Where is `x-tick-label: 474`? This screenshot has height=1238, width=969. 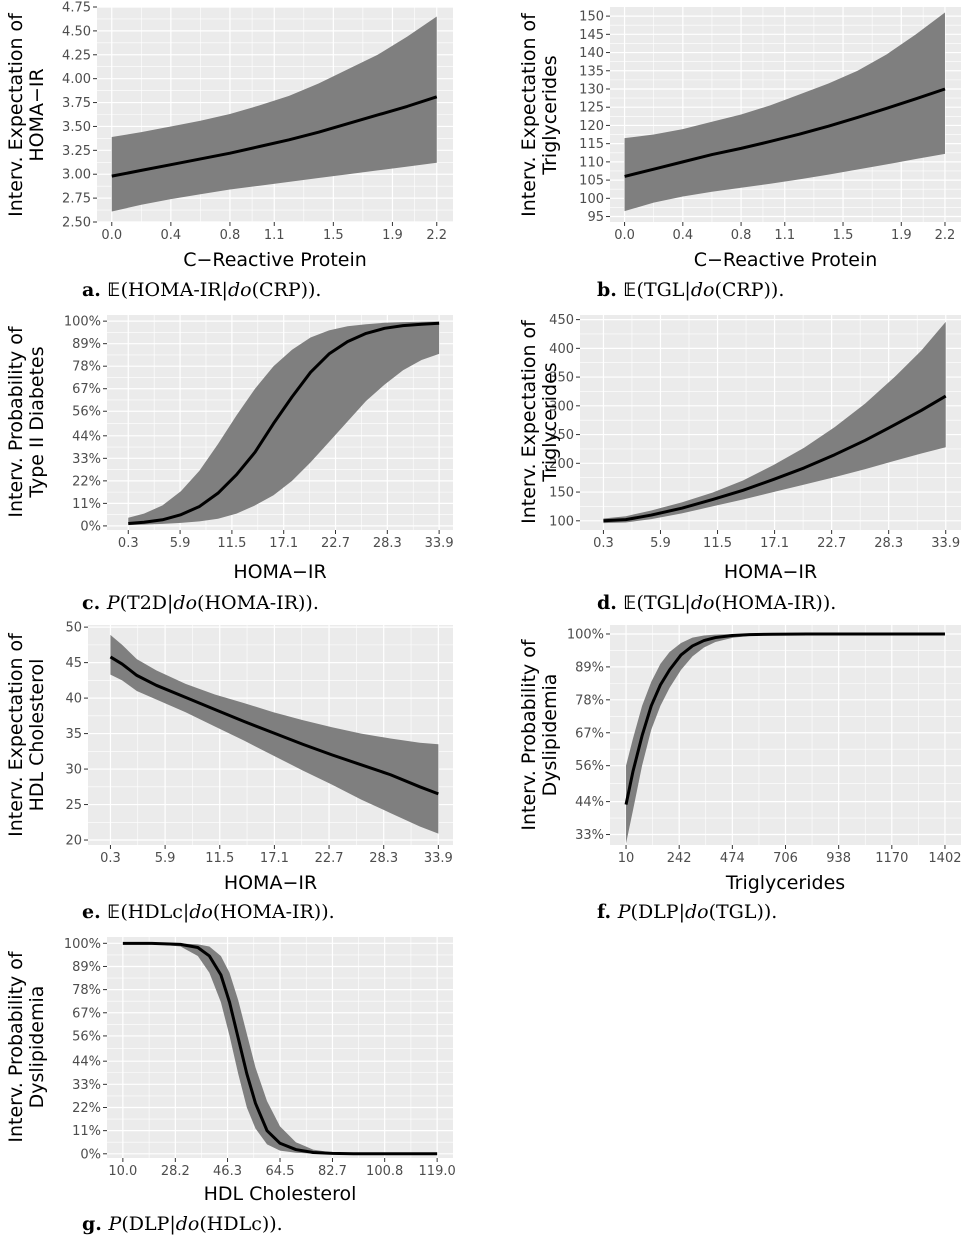
x-tick-label: 474 is located at coordinates (732, 858).